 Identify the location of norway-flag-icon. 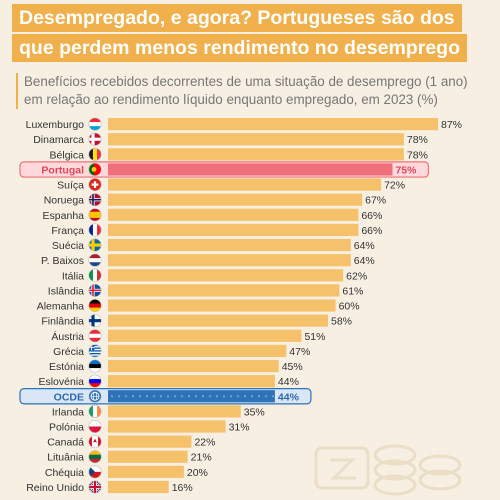
(95, 200).